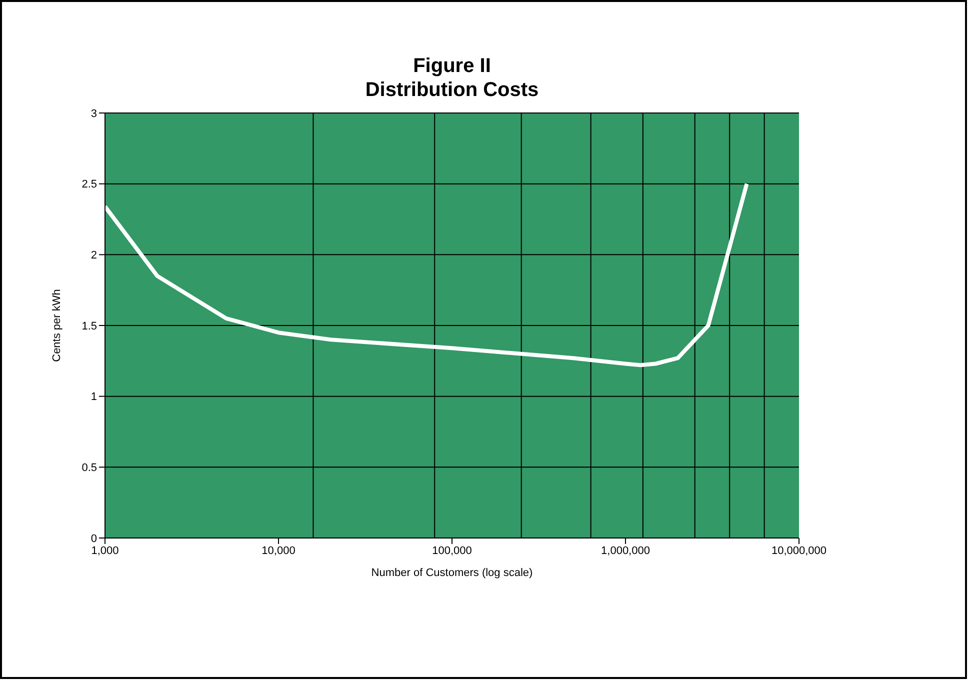  I want to click on x-tick-label: 1,000, so click(105, 550).